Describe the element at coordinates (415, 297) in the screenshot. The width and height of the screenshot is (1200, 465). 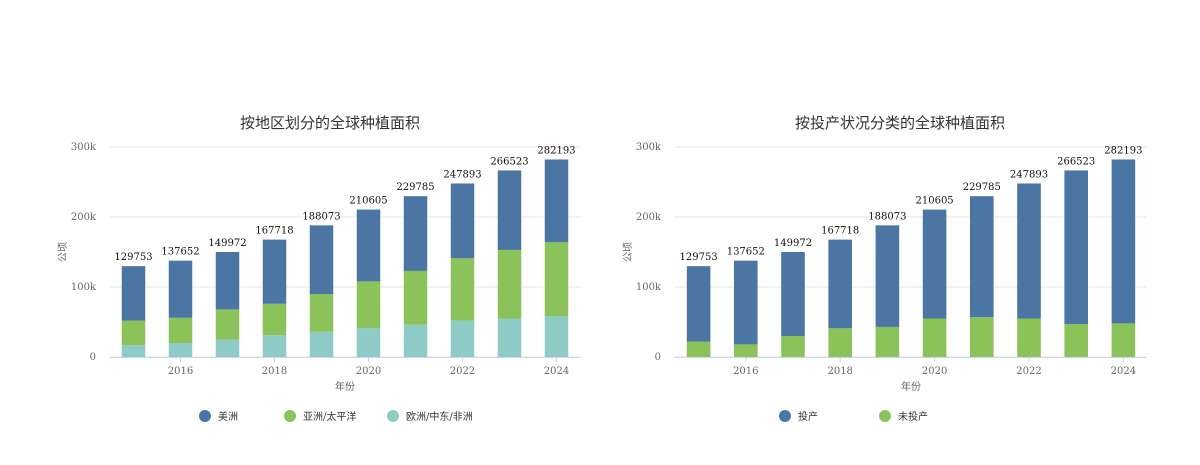
I see `bar-亚洲-太平洋-2021` at that location.